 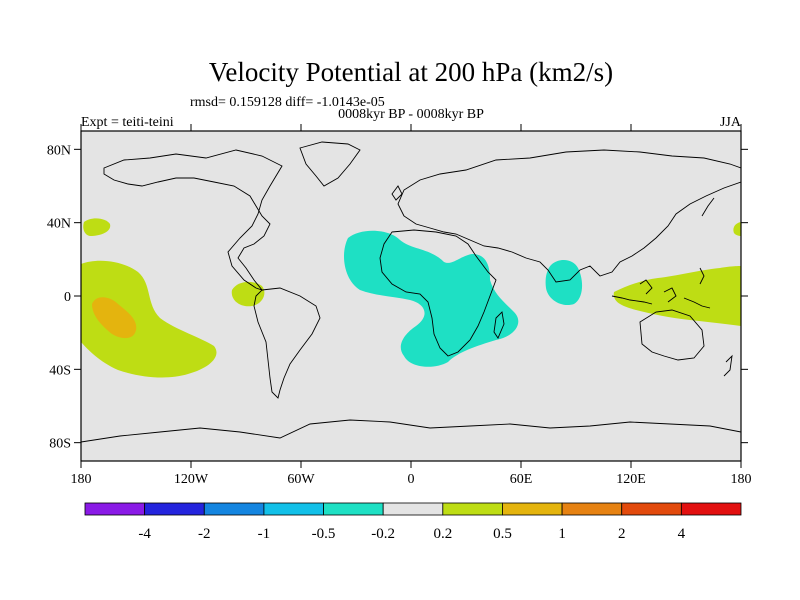 What do you see at coordinates (60, 444) in the screenshot?
I see `y-tick-label: 80S` at bounding box center [60, 444].